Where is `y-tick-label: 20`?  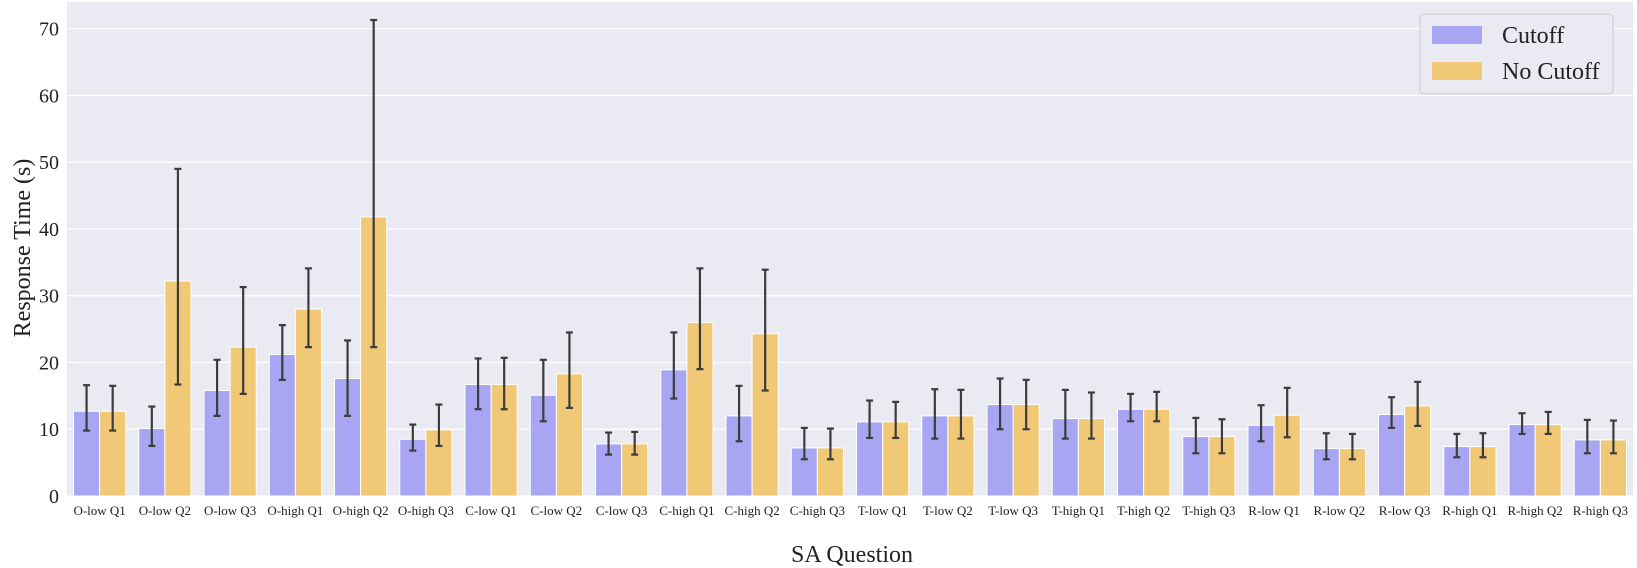
y-tick-label: 20 is located at coordinates (49, 363).